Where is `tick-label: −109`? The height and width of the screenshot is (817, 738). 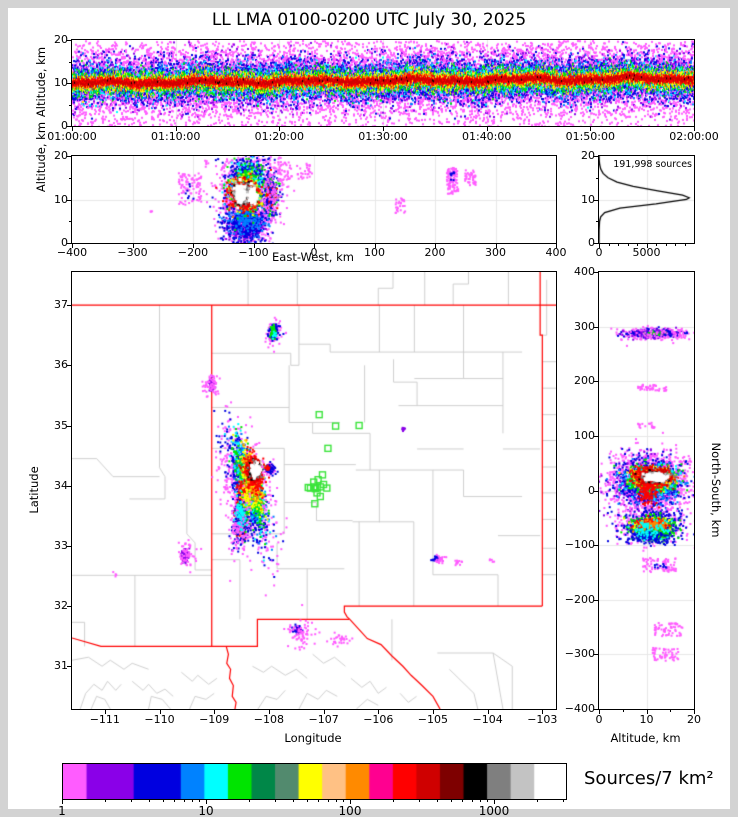
tick-label: −109 is located at coordinates (214, 719).